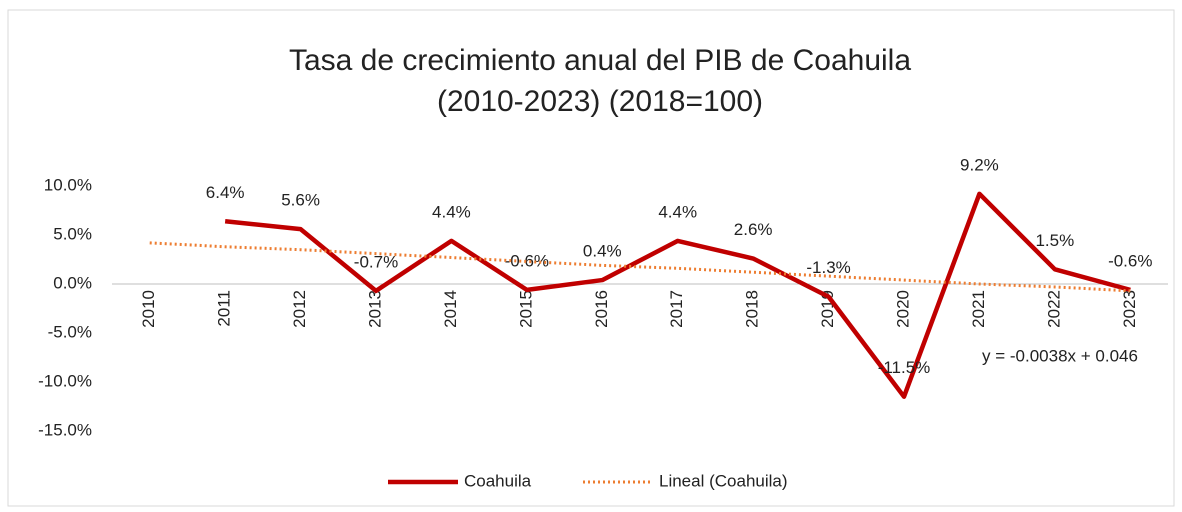 The height and width of the screenshot is (512, 1182). I want to click on data-label: 9.2%, so click(979, 164).